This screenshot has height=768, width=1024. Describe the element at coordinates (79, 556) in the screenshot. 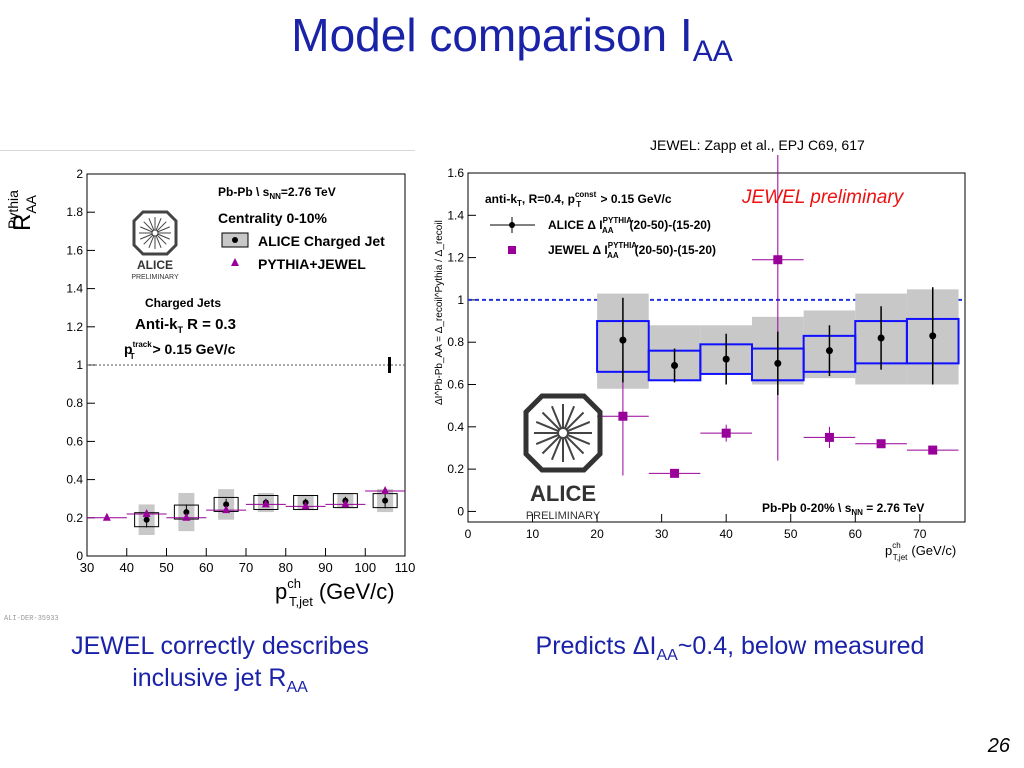

I see `left-ytick-label: 0` at that location.